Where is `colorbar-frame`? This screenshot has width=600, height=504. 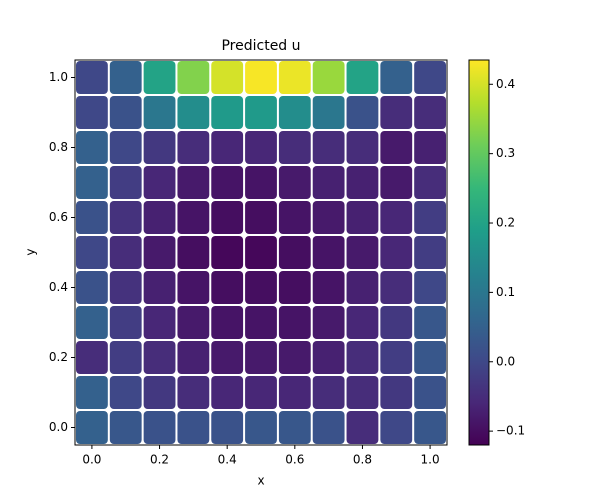
colorbar-frame is located at coordinates (479, 252).